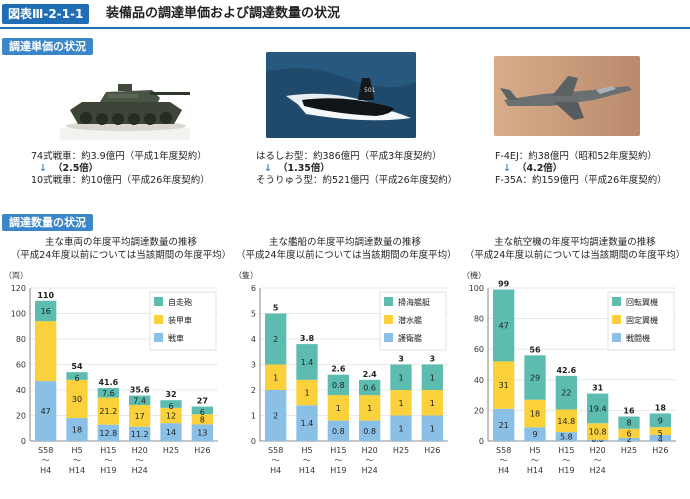 This screenshot has height=499, width=690. I want to click on ship-legend-label: 潜水艦, so click(410, 320).